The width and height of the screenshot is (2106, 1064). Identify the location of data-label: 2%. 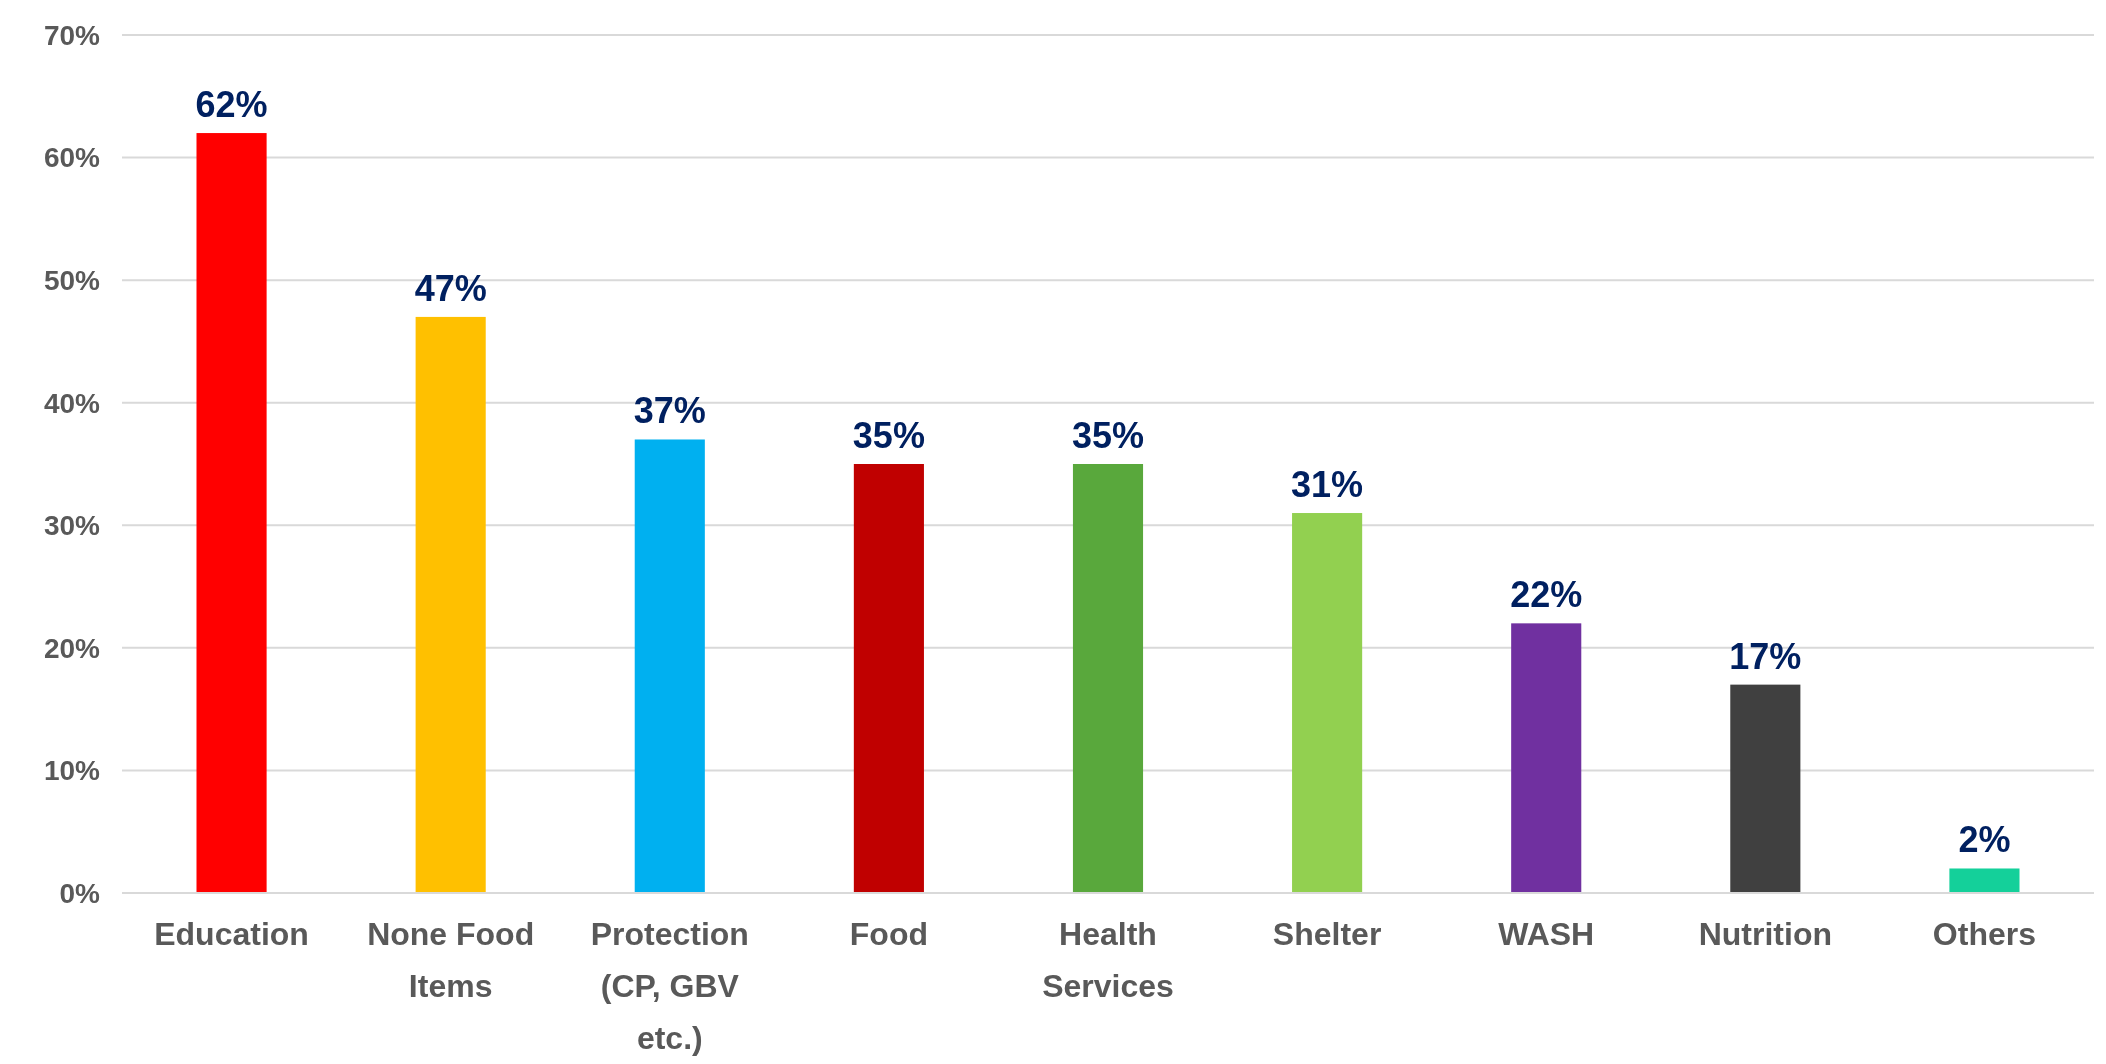
(1984, 840).